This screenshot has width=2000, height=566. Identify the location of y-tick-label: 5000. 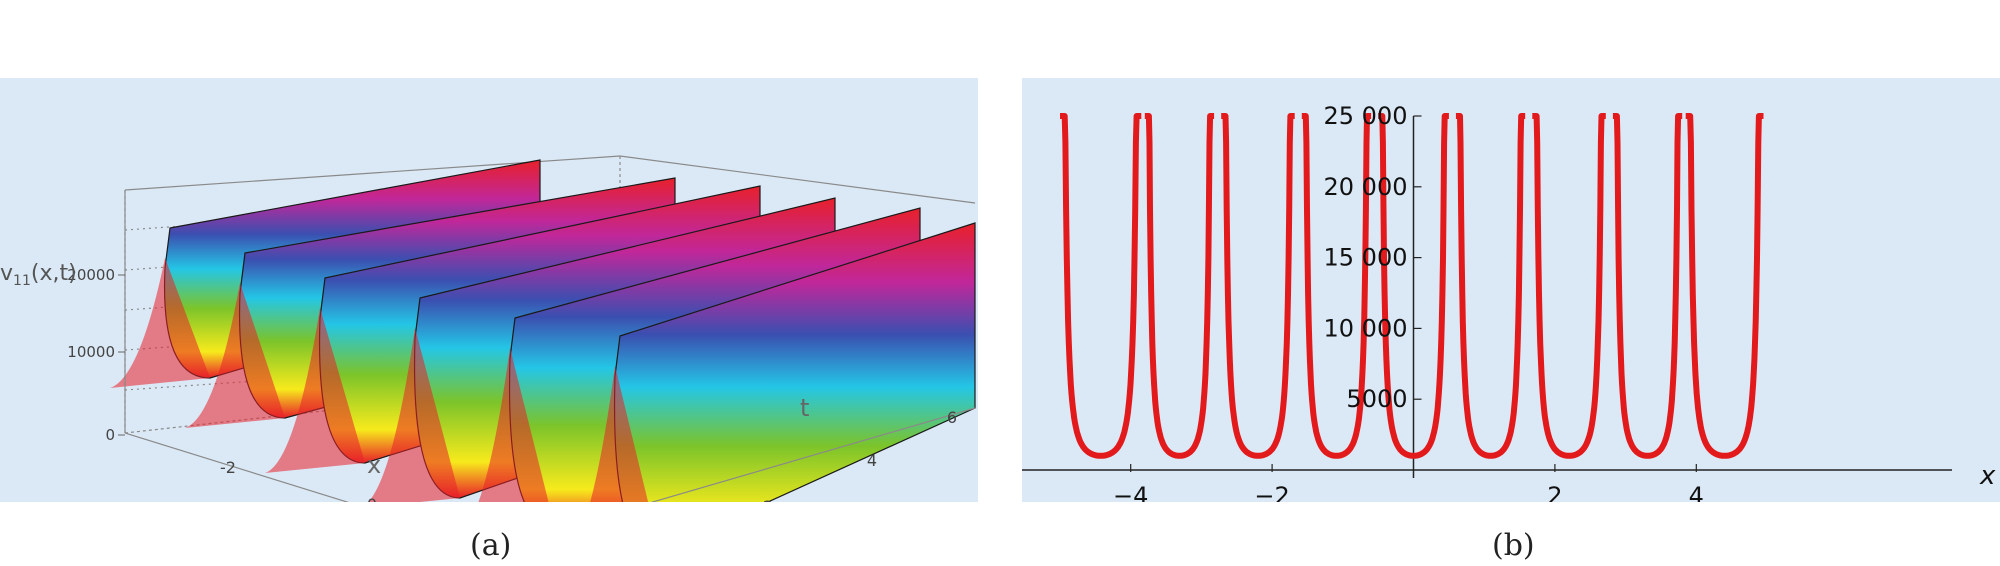
(1376, 399).